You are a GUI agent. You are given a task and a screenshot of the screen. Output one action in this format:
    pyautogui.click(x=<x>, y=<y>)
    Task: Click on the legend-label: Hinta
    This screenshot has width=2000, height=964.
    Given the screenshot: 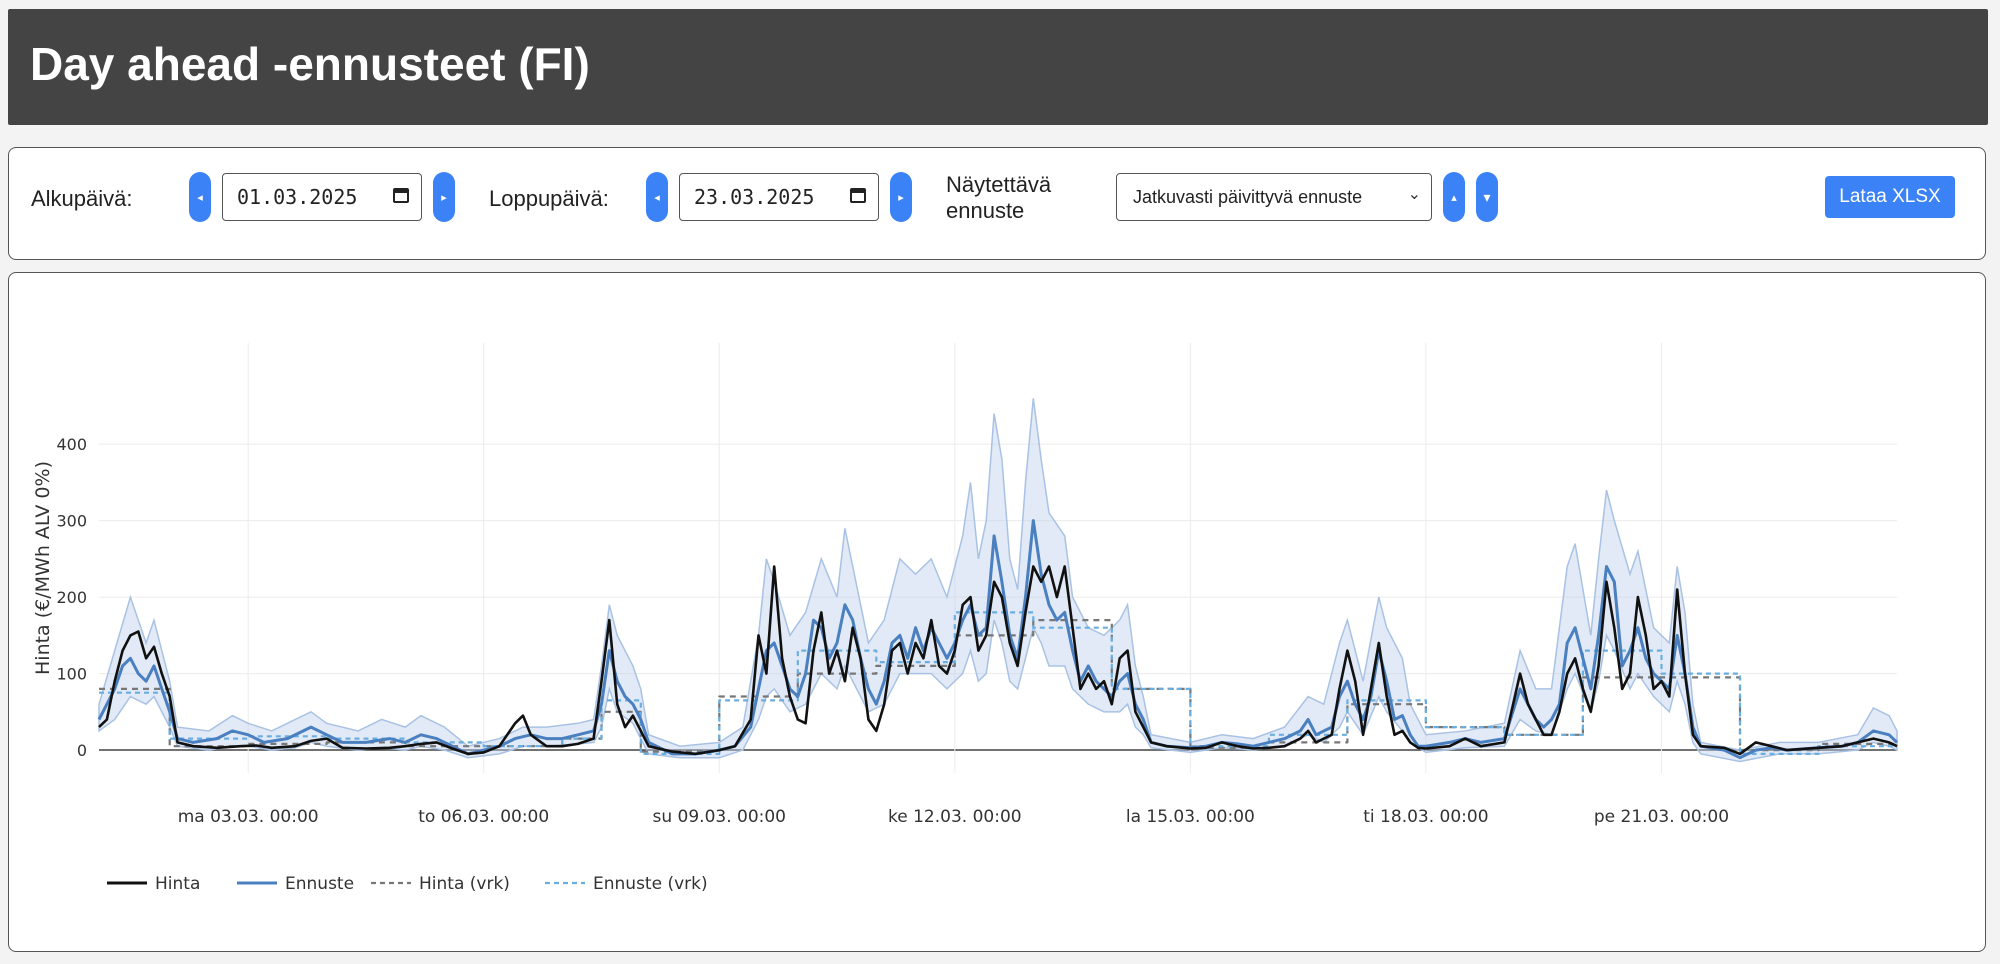 What is the action you would take?
    pyautogui.click(x=177, y=884)
    